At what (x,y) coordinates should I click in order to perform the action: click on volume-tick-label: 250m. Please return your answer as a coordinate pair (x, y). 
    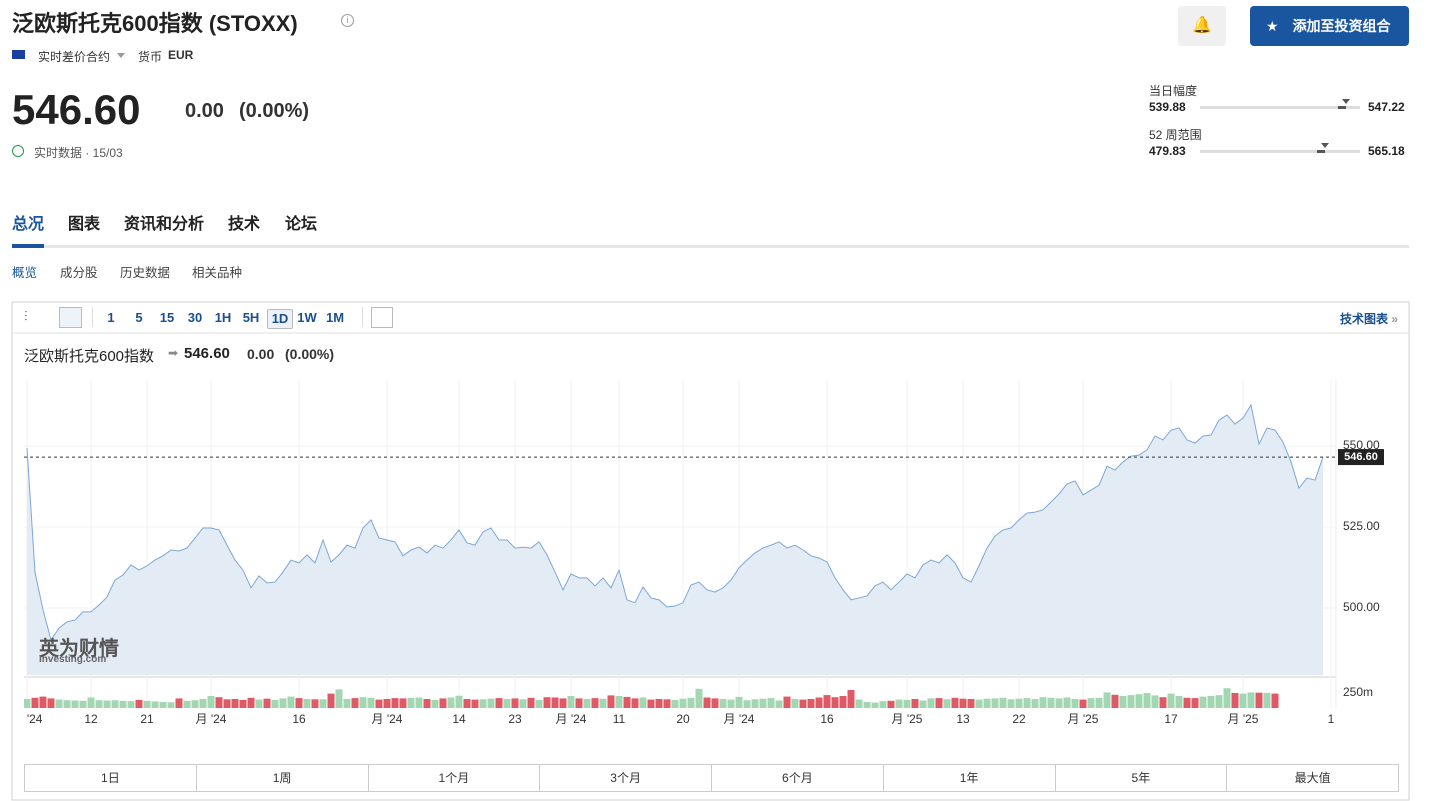
    Looking at the image, I should click on (1358, 692).